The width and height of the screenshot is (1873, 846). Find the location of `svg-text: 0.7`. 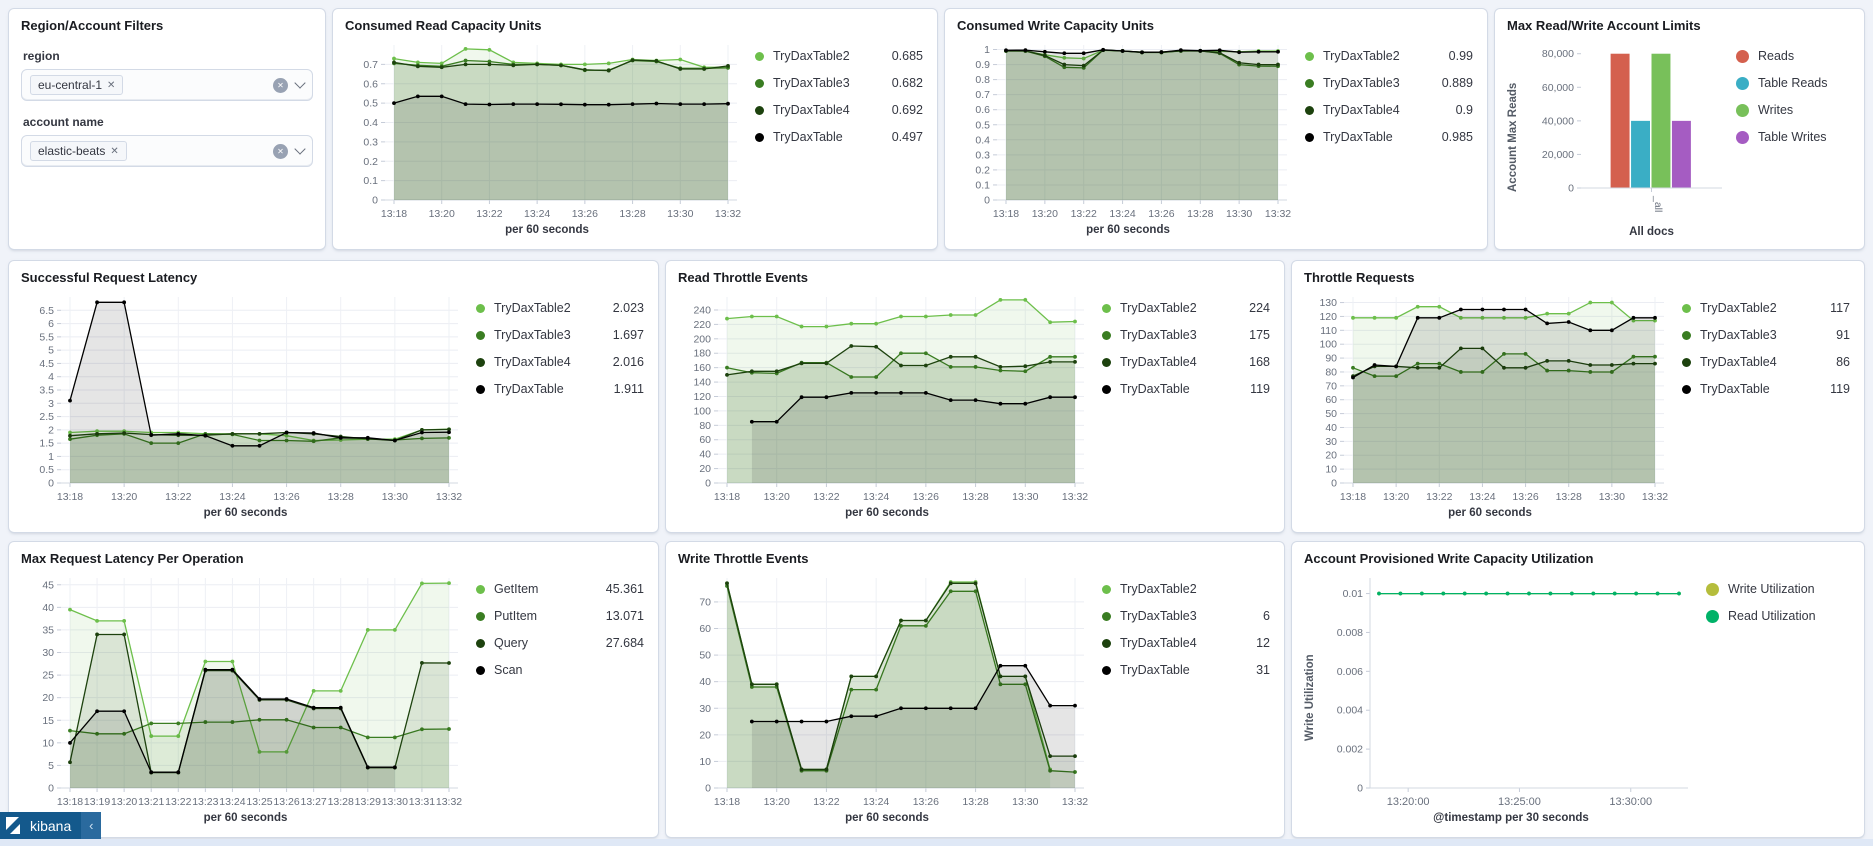

svg-text: 0.7 is located at coordinates (982, 95).